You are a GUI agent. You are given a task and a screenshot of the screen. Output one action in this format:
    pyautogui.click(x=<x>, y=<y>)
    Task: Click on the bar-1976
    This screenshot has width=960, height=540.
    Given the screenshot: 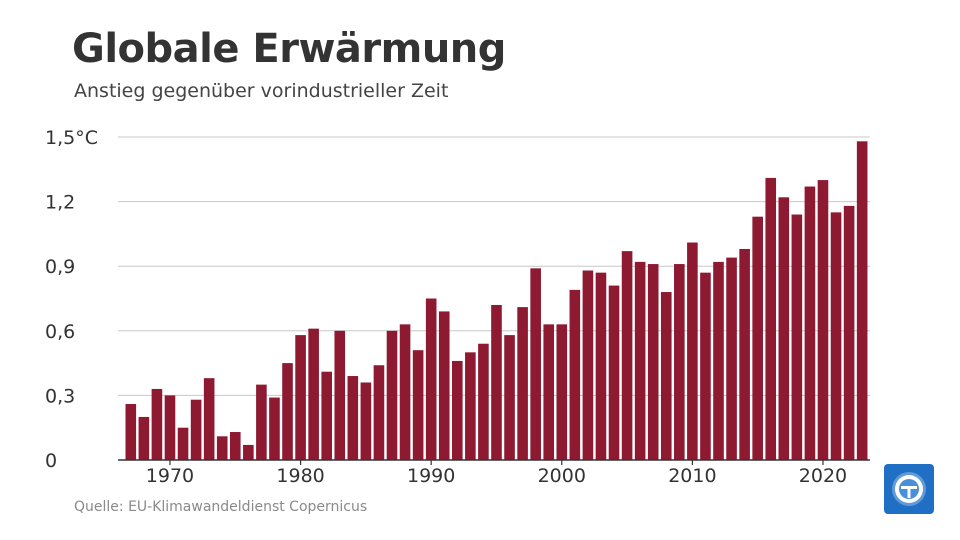 What is the action you would take?
    pyautogui.click(x=248, y=452)
    